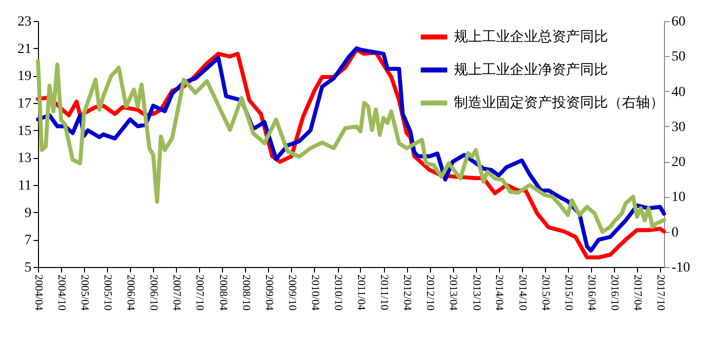 The height and width of the screenshot is (354, 709). I want to click on x-tick-label: 2016/10, so click(614, 293).